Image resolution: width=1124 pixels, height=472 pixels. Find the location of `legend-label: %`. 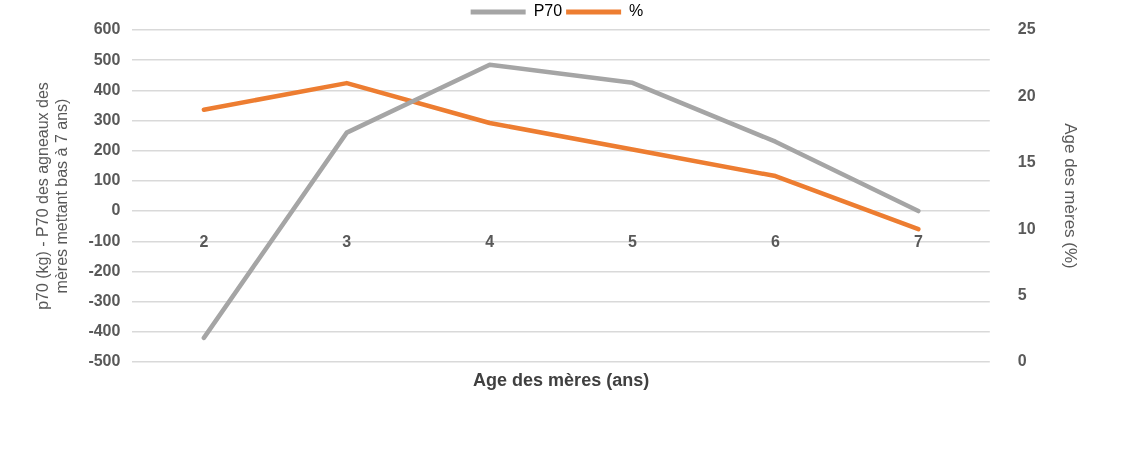

legend-label: % is located at coordinates (636, 11).